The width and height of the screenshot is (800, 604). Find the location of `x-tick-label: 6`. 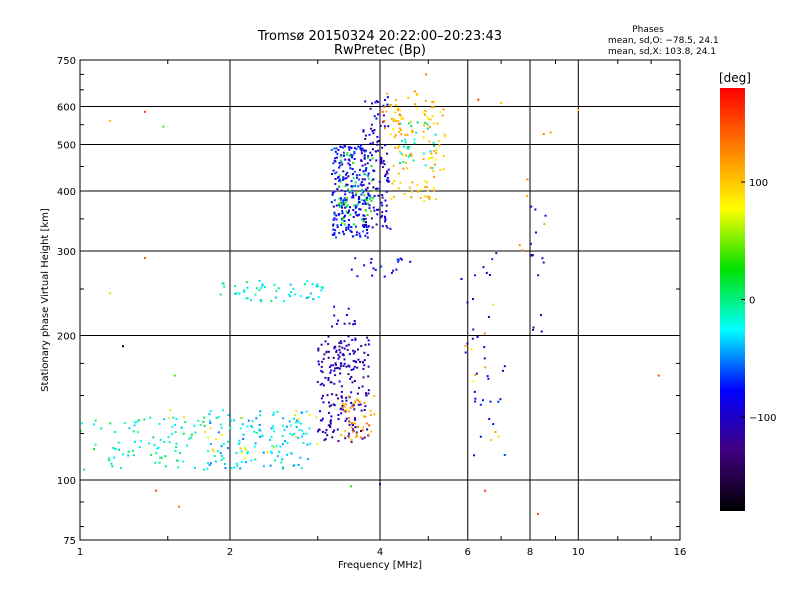

x-tick-label: 6 is located at coordinates (468, 552).